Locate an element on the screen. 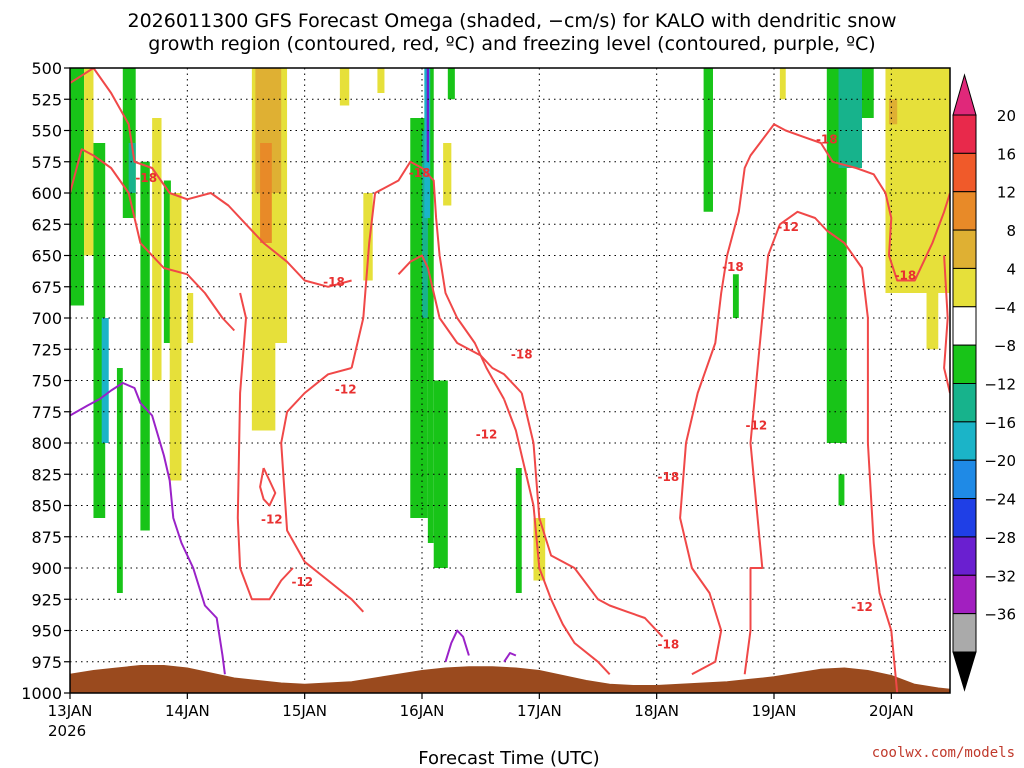 The image size is (1024, 768). y-tick-label-950: 950 is located at coordinates (46, 631).